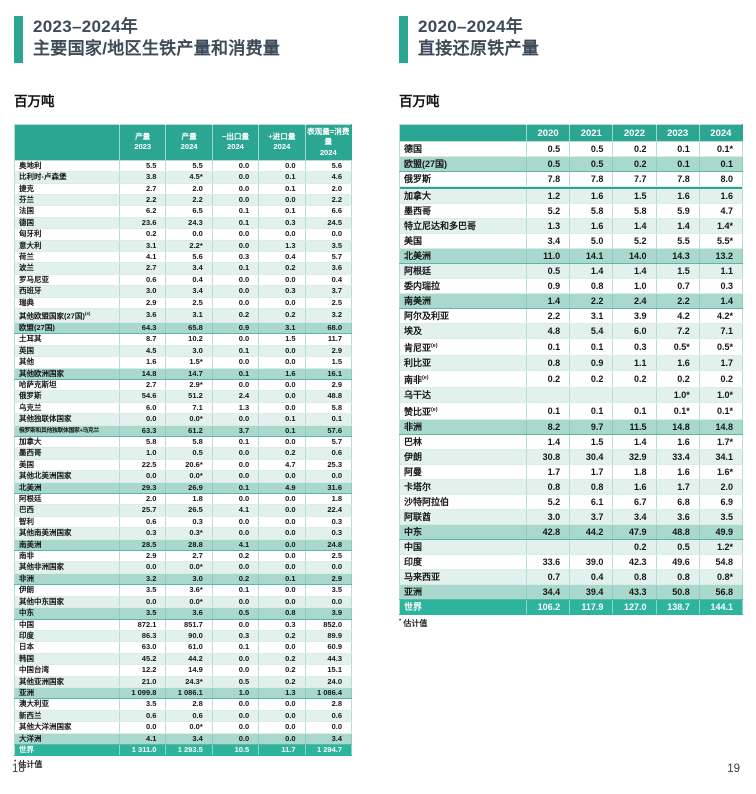 The width and height of the screenshot is (756, 794). What do you see at coordinates (143, 499) in the screenshot?
I see `value-cell: 2.0` at bounding box center [143, 499].